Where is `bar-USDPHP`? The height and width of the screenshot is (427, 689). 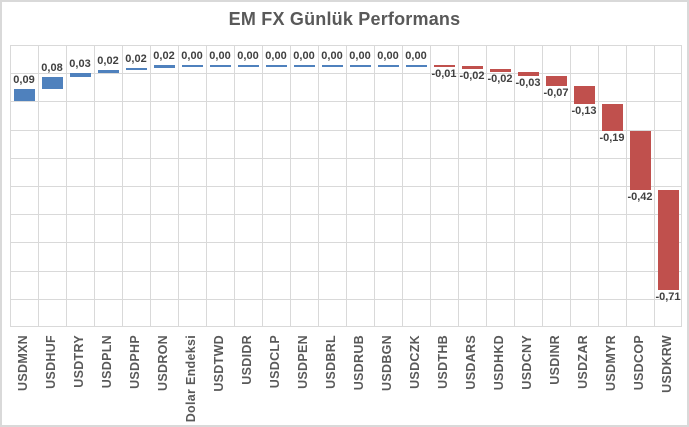
bar-USDPHP is located at coordinates (136, 69).